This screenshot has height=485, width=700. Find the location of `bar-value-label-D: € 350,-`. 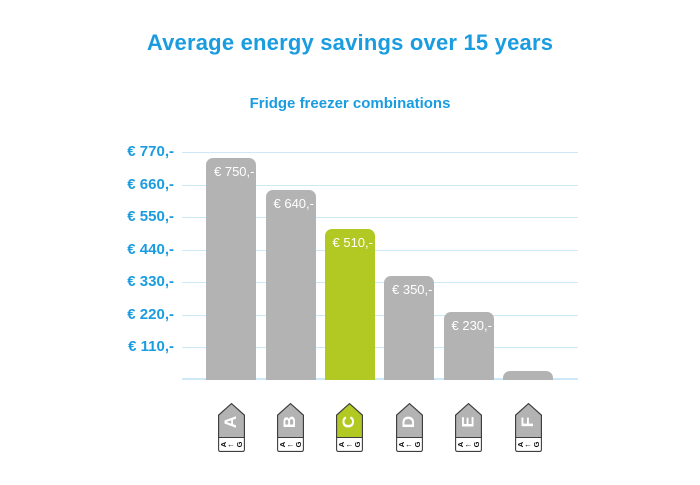

bar-value-label-D: € 350,- is located at coordinates (412, 289).